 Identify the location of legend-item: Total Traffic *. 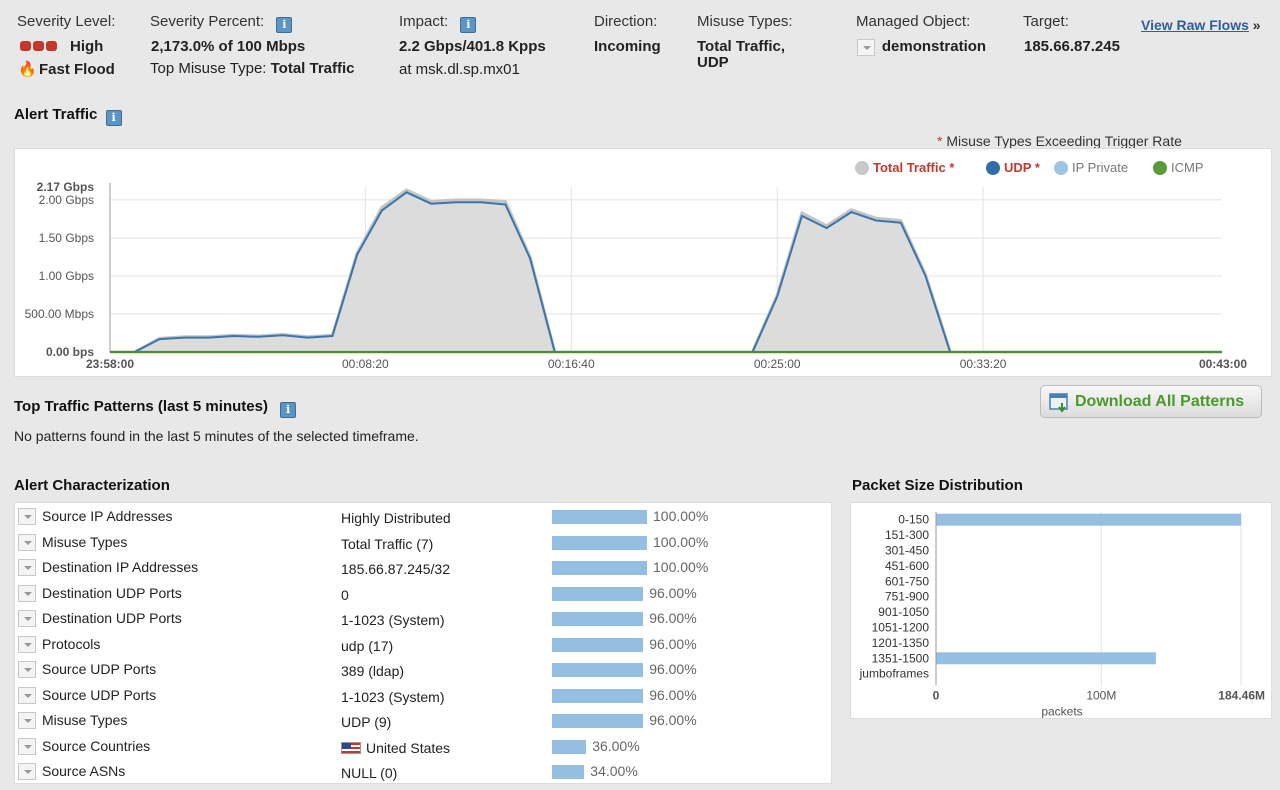
(904, 167).